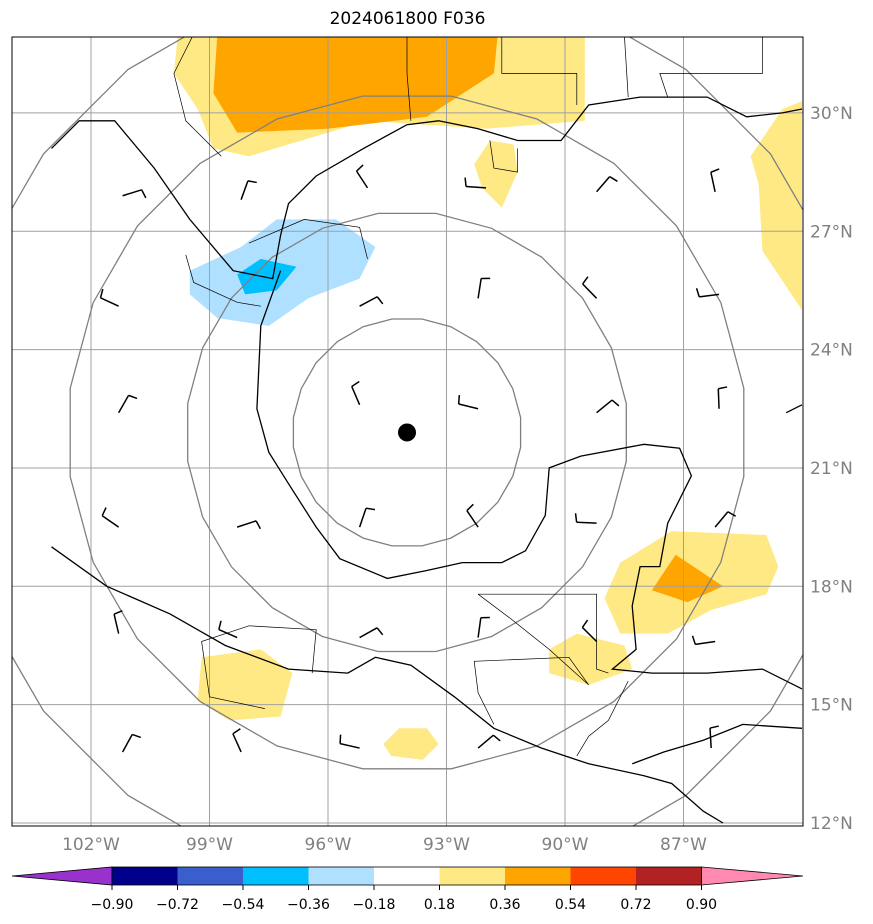 The width and height of the screenshot is (873, 924). What do you see at coordinates (701, 905) in the screenshot?
I see `colorbar-tick-label: 0.90` at bounding box center [701, 905].